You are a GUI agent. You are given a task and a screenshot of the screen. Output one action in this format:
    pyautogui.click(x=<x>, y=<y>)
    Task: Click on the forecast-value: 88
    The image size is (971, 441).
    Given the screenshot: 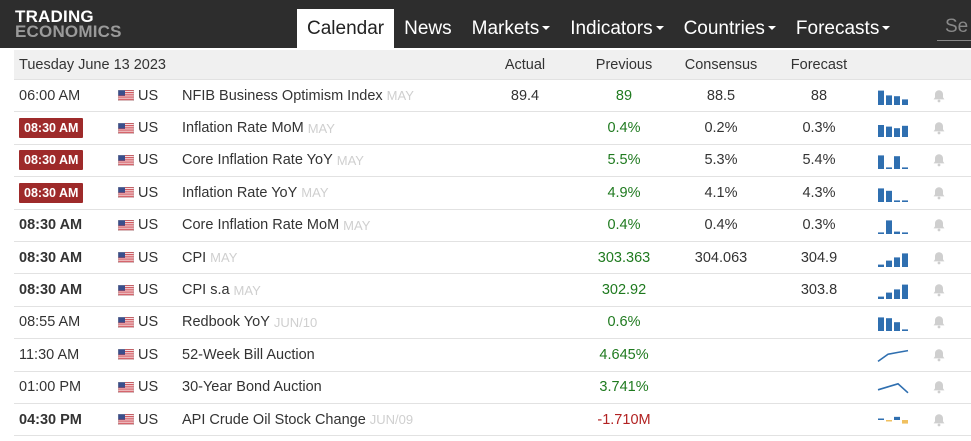 What is the action you would take?
    pyautogui.click(x=819, y=95)
    